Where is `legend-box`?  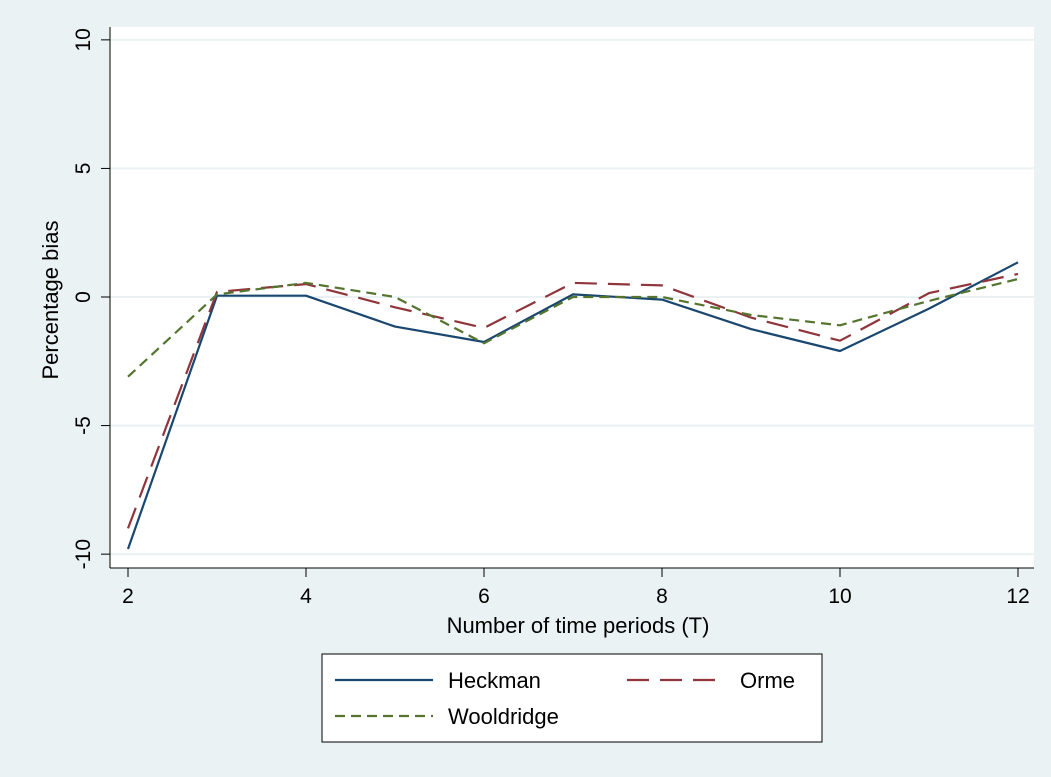 legend-box is located at coordinates (572, 698).